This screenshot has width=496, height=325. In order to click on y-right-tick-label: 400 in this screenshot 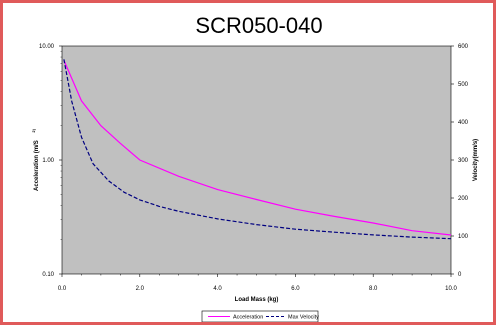, I will do `click(463, 123)`.